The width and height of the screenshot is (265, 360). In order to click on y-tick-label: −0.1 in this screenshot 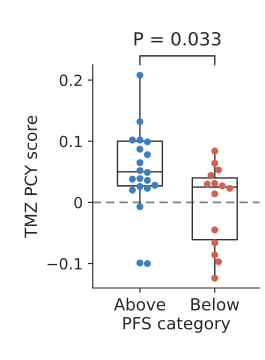, I will do `click(65, 264)`.